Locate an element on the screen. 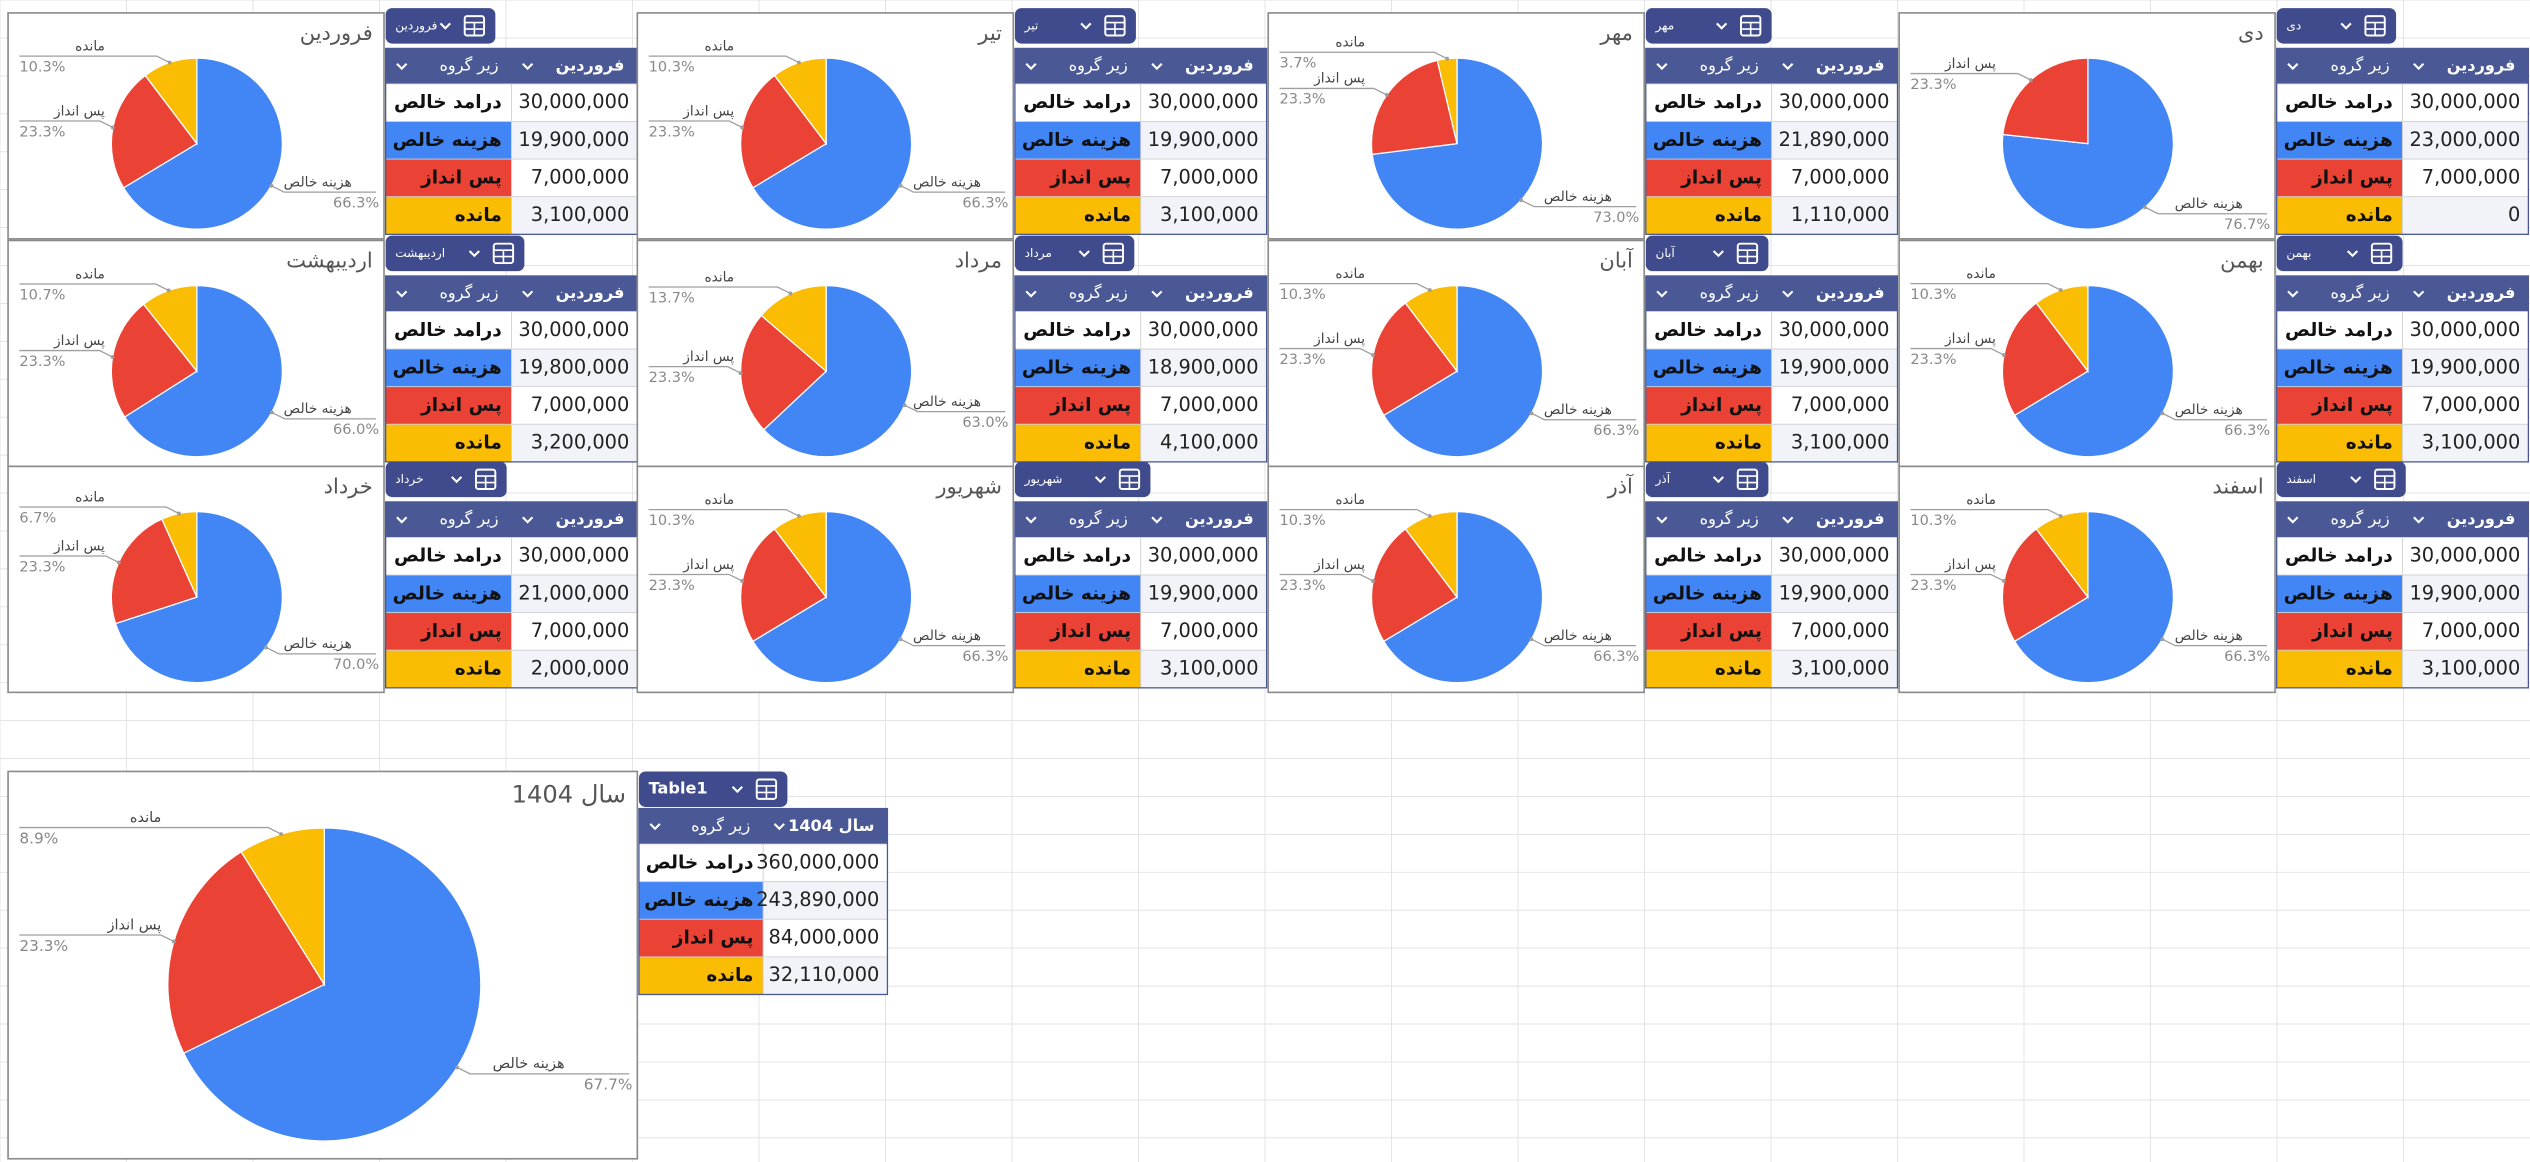 This screenshot has width=2530, height=1162. row-label: درامد خالص is located at coordinates (448, 102).